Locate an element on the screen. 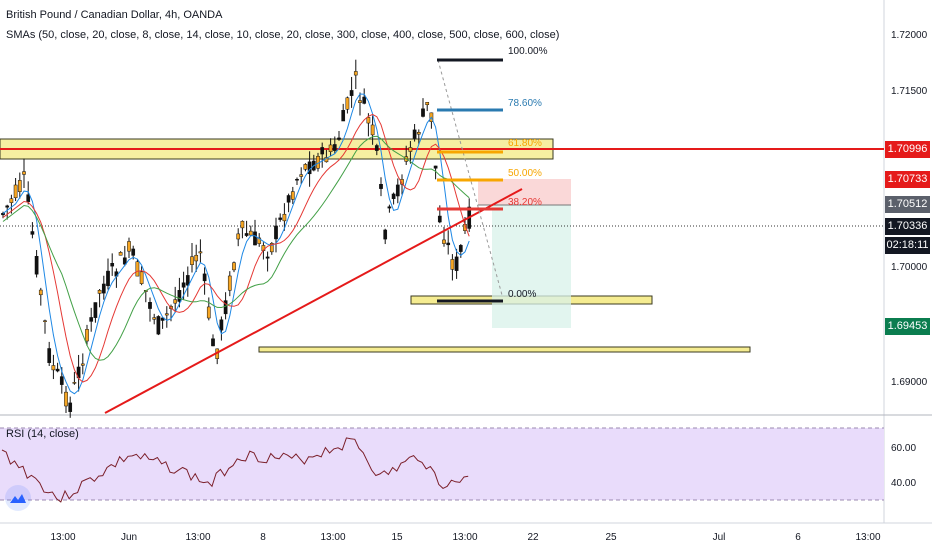  rsi-legend: RSI (14, close) is located at coordinates (42, 434).